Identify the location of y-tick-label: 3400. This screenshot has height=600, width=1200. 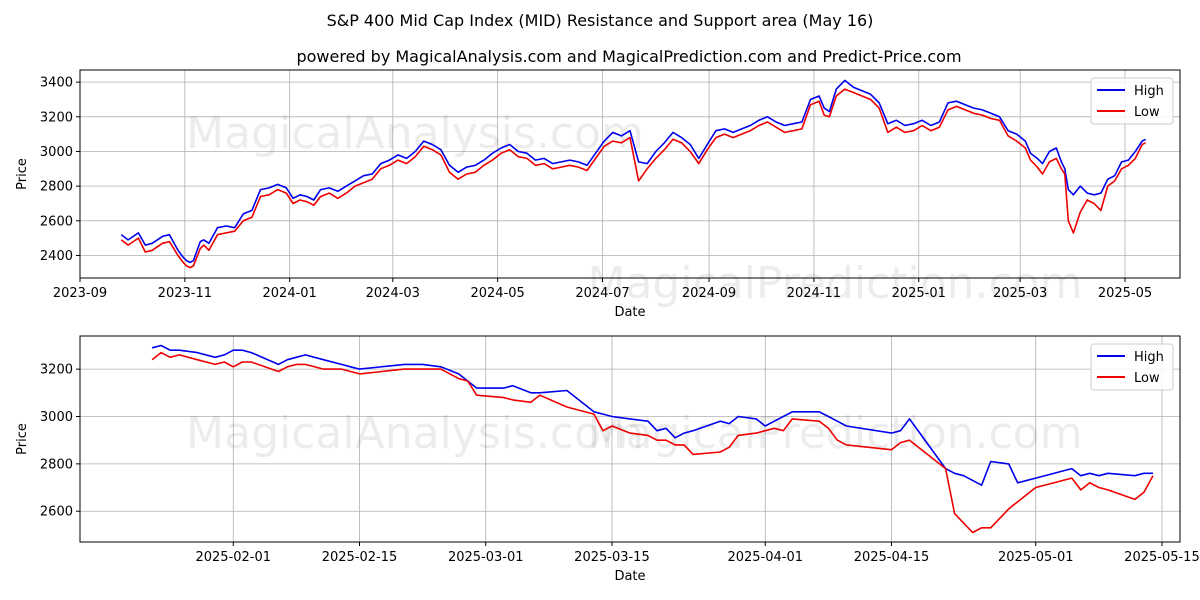
(56, 83).